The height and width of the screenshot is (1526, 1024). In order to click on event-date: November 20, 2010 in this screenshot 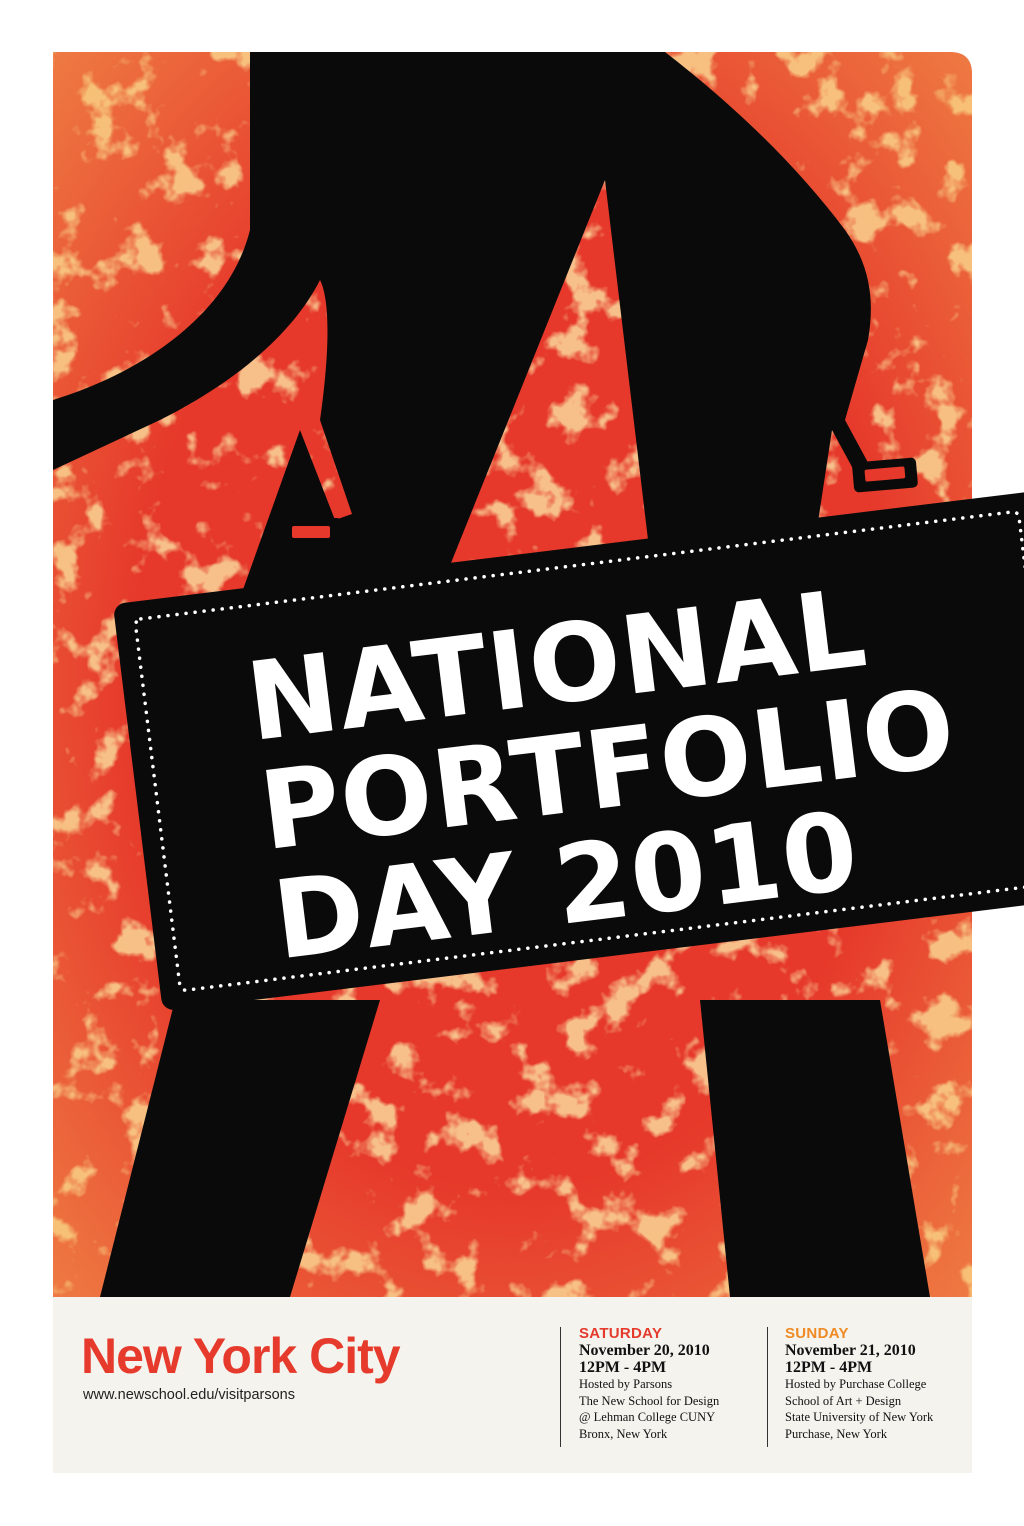, I will do `click(644, 1350)`.